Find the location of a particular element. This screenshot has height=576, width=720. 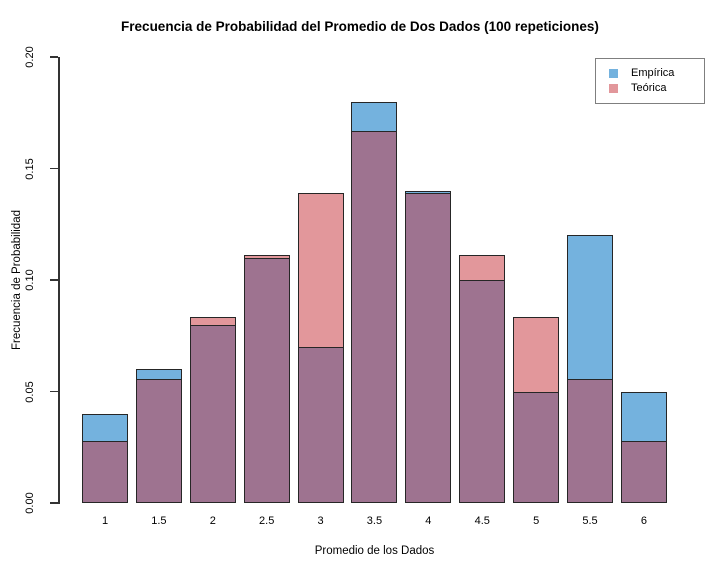

bar: 6 is located at coordinates (643, 292).